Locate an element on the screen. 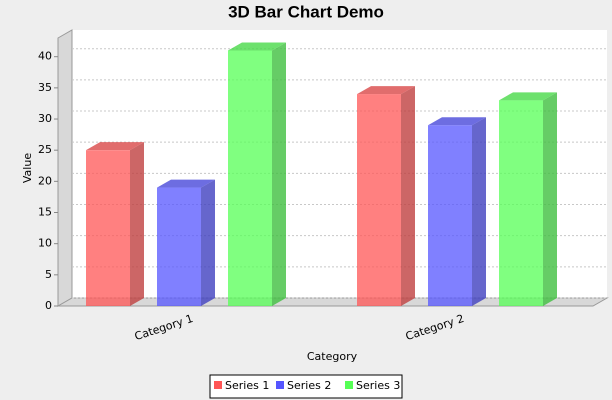  y-tick-label: 10 is located at coordinates (45, 243).